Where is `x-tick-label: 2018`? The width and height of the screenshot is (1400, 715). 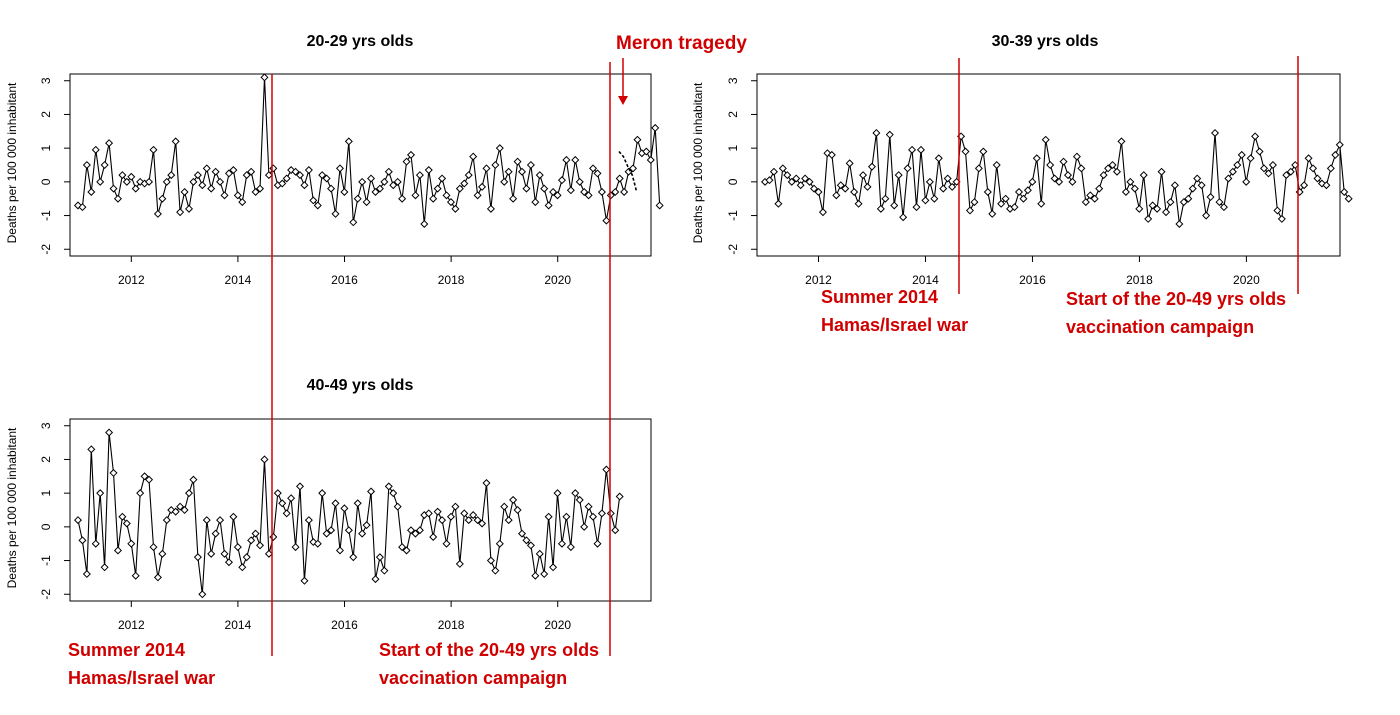 x-tick-label: 2018 is located at coordinates (451, 280).